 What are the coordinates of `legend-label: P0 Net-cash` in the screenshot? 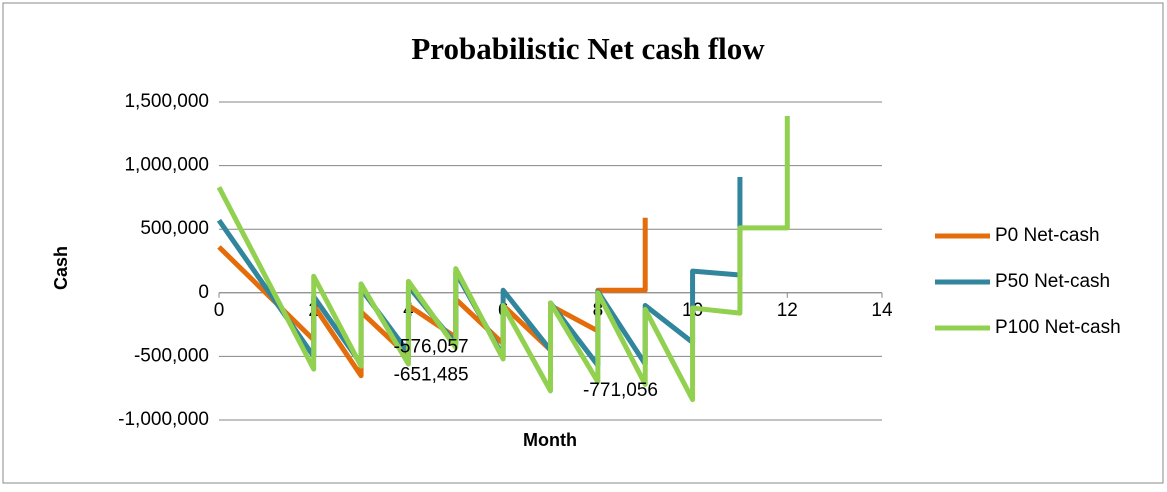 It's located at (1047, 235).